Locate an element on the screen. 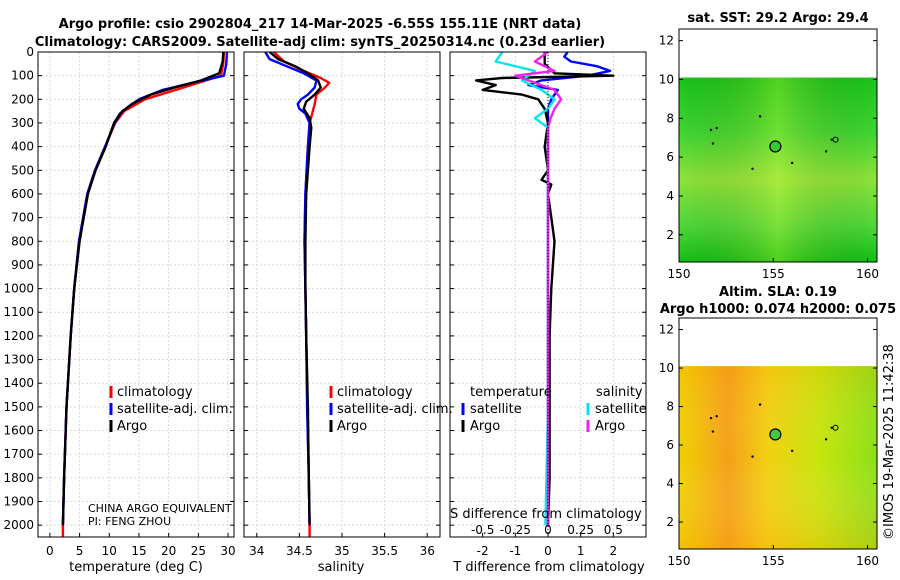 This screenshot has height=580, width=900. y-tick-label: 800 is located at coordinates (22, 241).